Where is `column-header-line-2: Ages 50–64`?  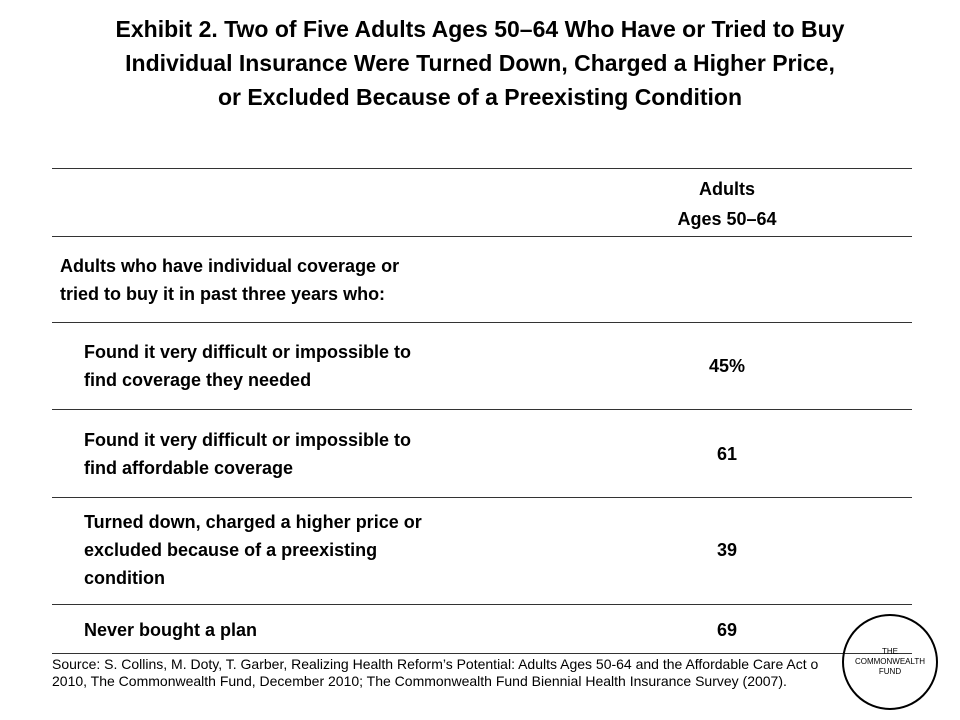
column-header-line-2: Ages 50–64 is located at coordinates (727, 219).